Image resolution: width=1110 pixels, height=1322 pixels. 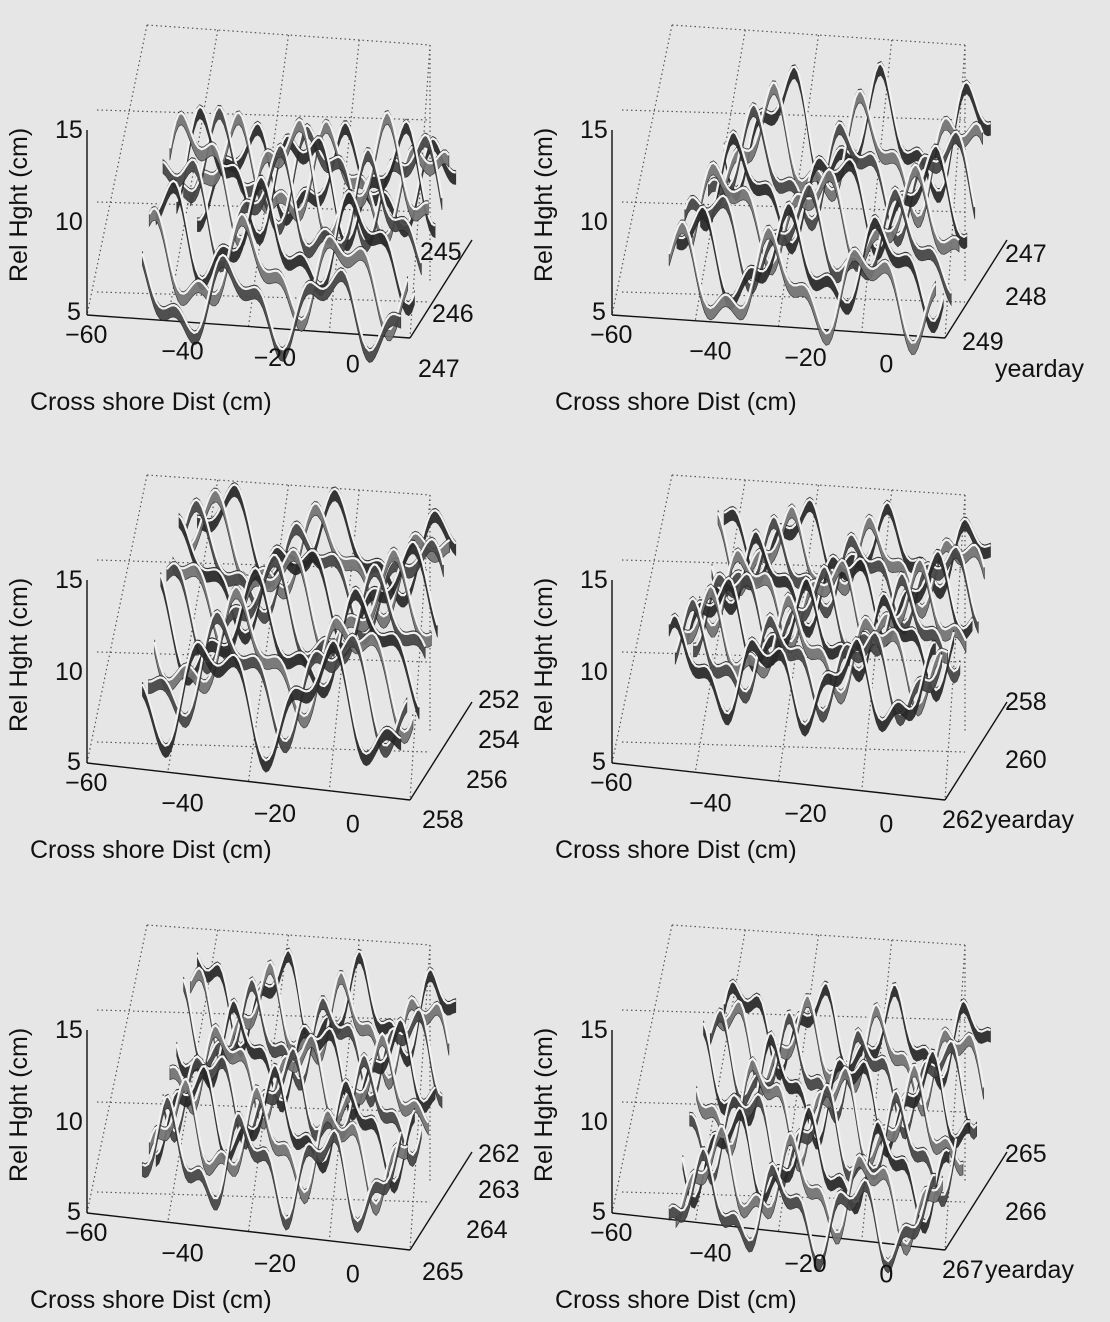 I want to click on z-tick-label: 258, so click(x=443, y=820).